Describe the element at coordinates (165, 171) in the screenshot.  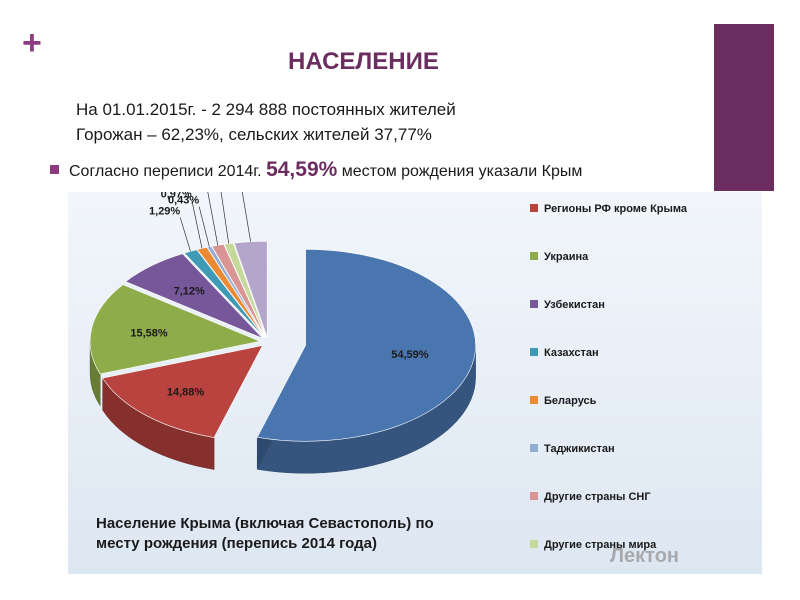
I see `bullet-text-pre: Согласно переписи 2014г.` at that location.